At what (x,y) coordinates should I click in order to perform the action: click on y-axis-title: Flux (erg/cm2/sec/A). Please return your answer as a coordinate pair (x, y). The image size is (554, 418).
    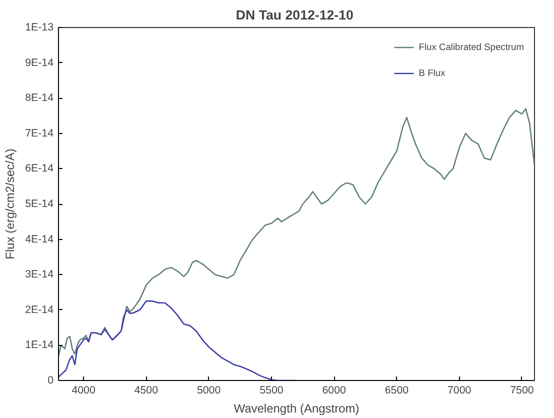
    Looking at the image, I should click on (10, 204).